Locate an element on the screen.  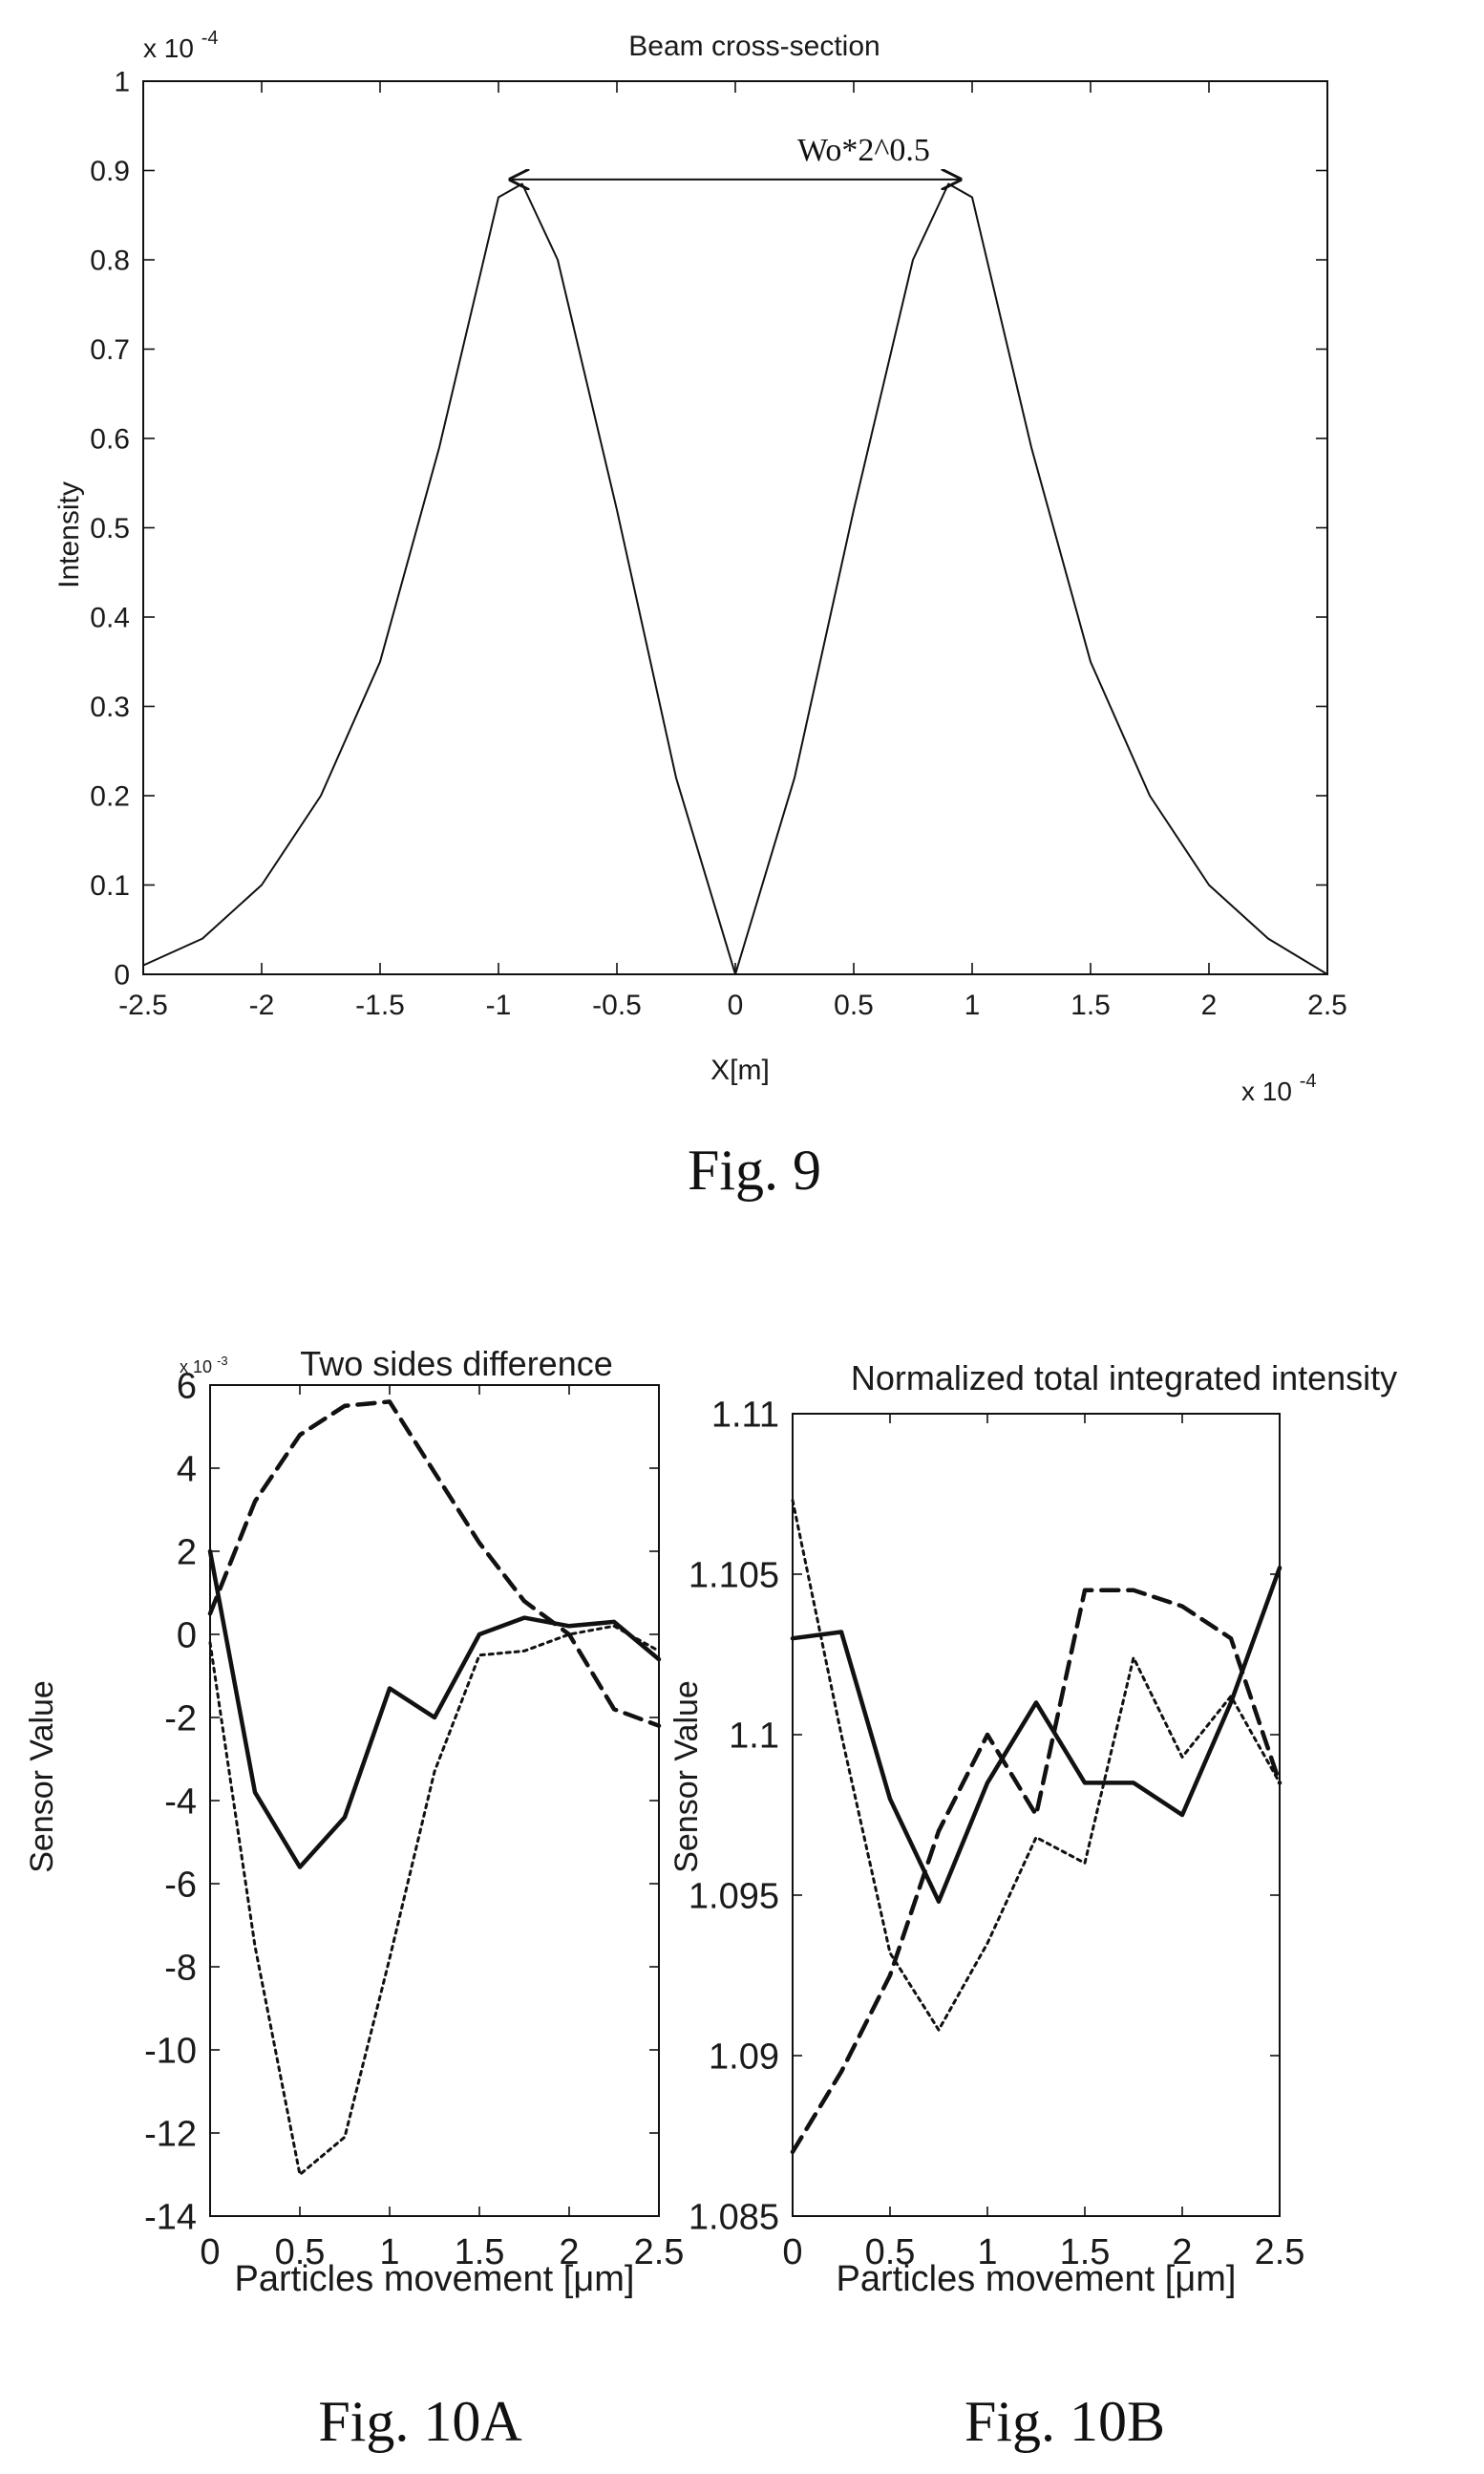
fig10b-plot-area is located at coordinates (1036, 1815).